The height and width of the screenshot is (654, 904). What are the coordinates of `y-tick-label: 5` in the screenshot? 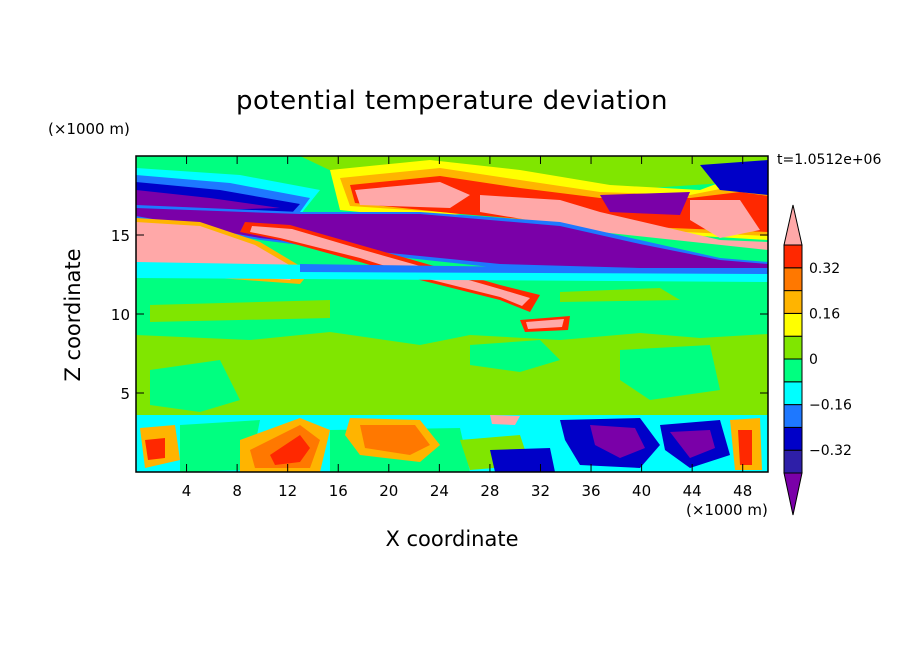 It's located at (125, 394).